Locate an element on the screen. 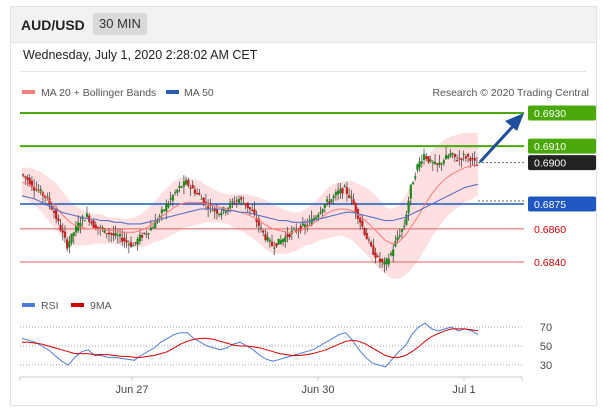 The height and width of the screenshot is (414, 603). chart-datetime: Wednesday, July 1, 2020 2:28:02 AM CET is located at coordinates (140, 55).